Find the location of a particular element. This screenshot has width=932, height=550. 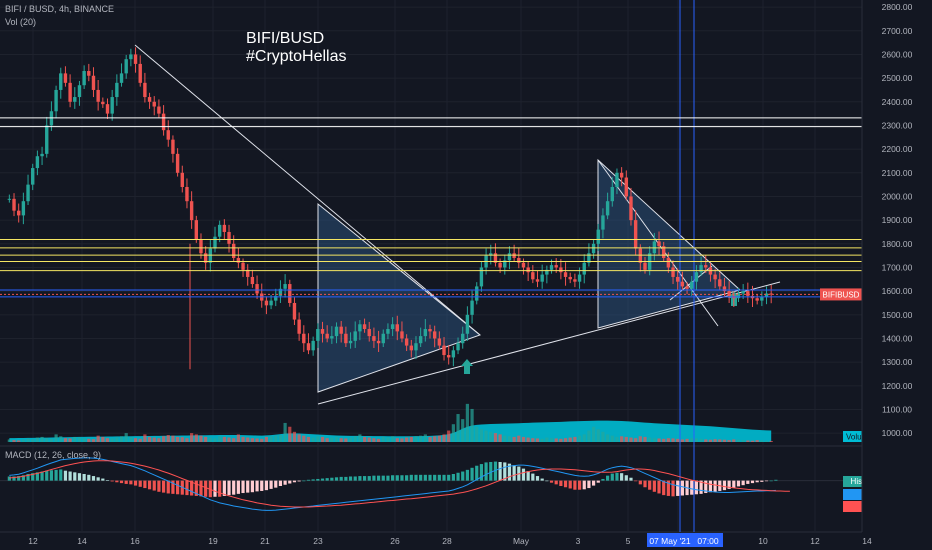

volume-legend: Vol (20) is located at coordinates (21, 22).